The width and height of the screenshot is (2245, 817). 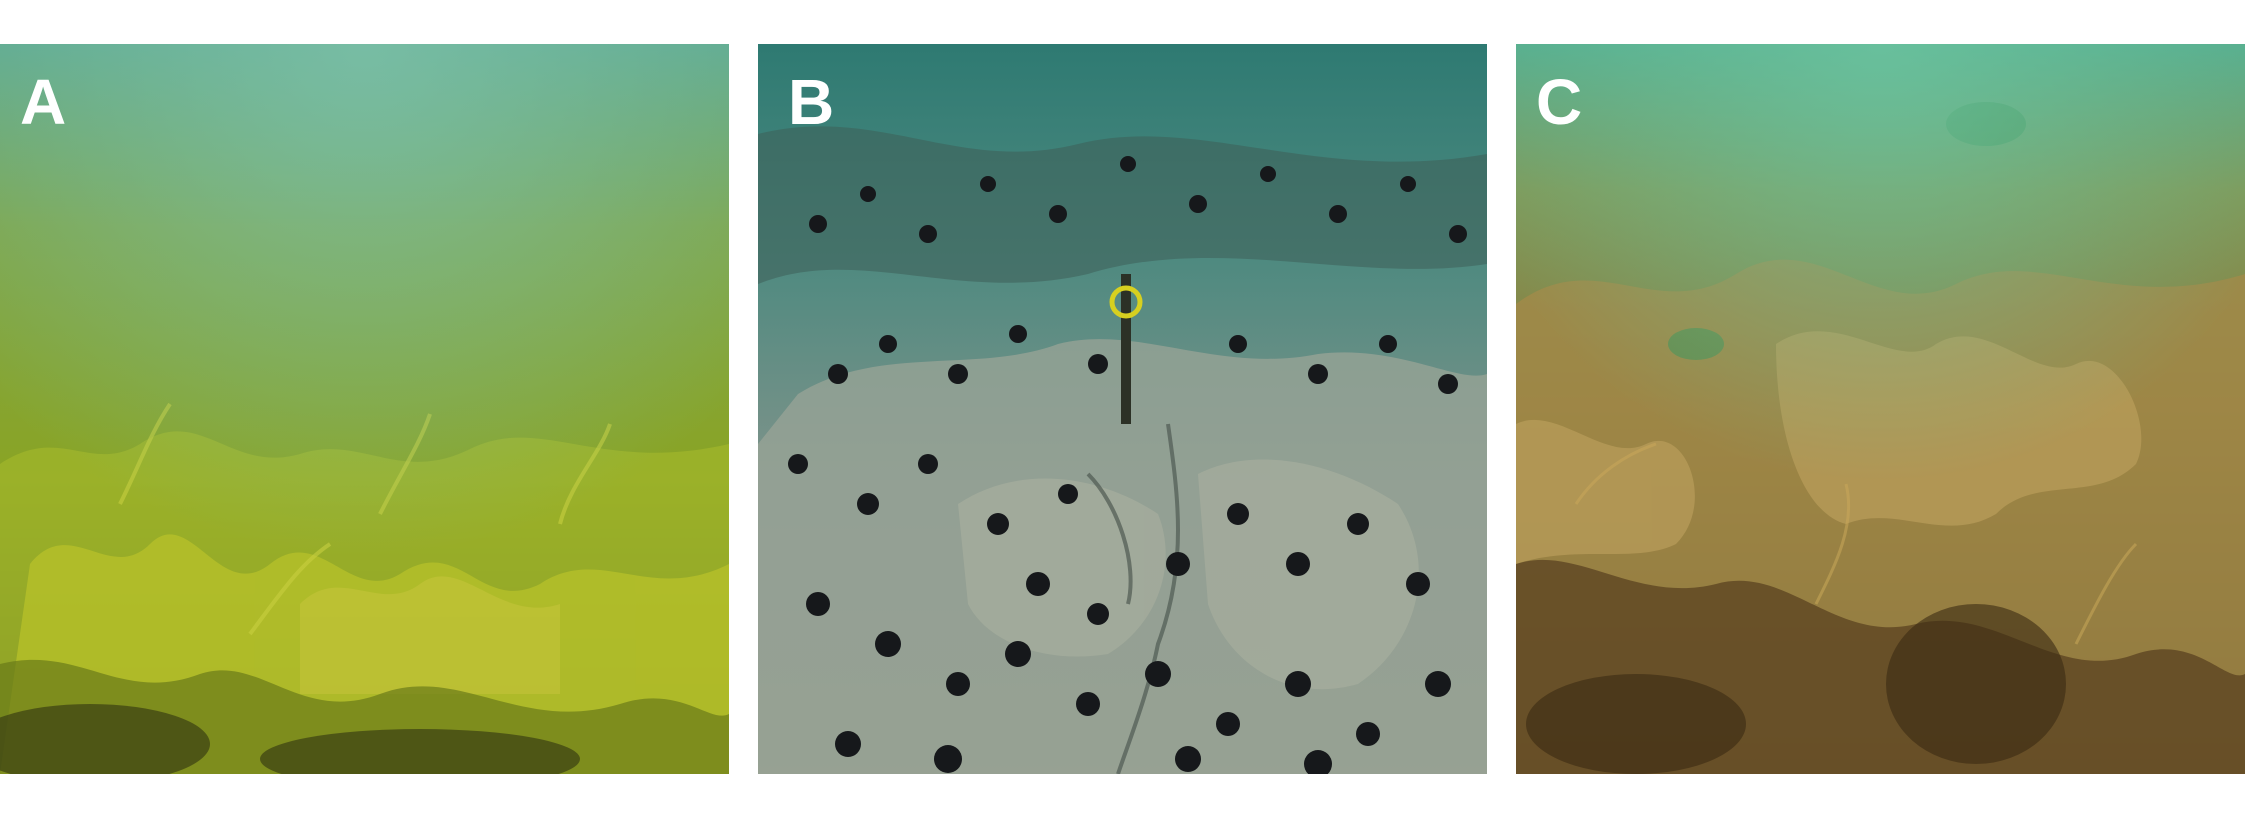 What do you see at coordinates (43, 102) in the screenshot?
I see `panel-label-a: A` at bounding box center [43, 102].